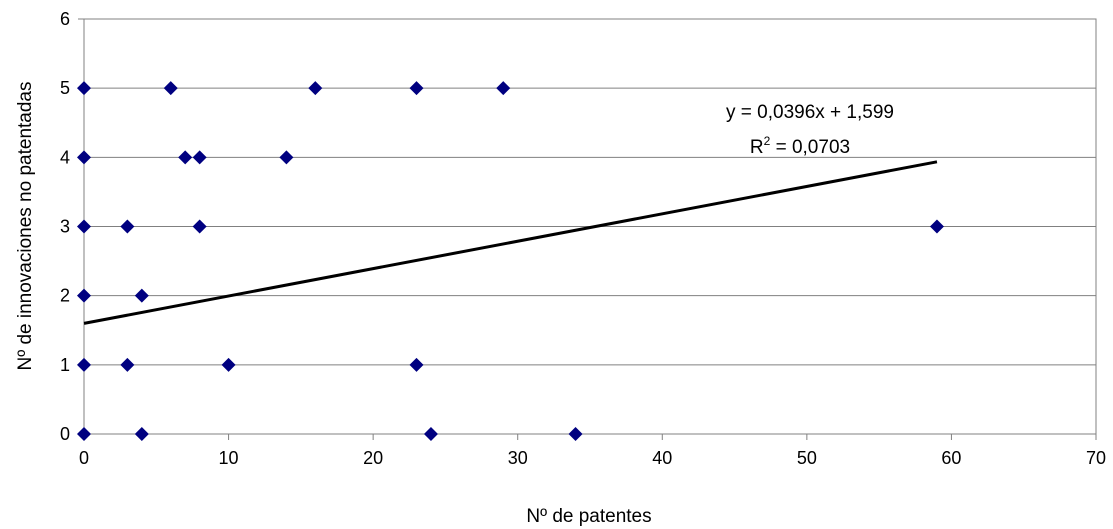  What do you see at coordinates (810, 112) in the screenshot?
I see `trendline-equation: y = 0,0396x + 1,599` at bounding box center [810, 112].